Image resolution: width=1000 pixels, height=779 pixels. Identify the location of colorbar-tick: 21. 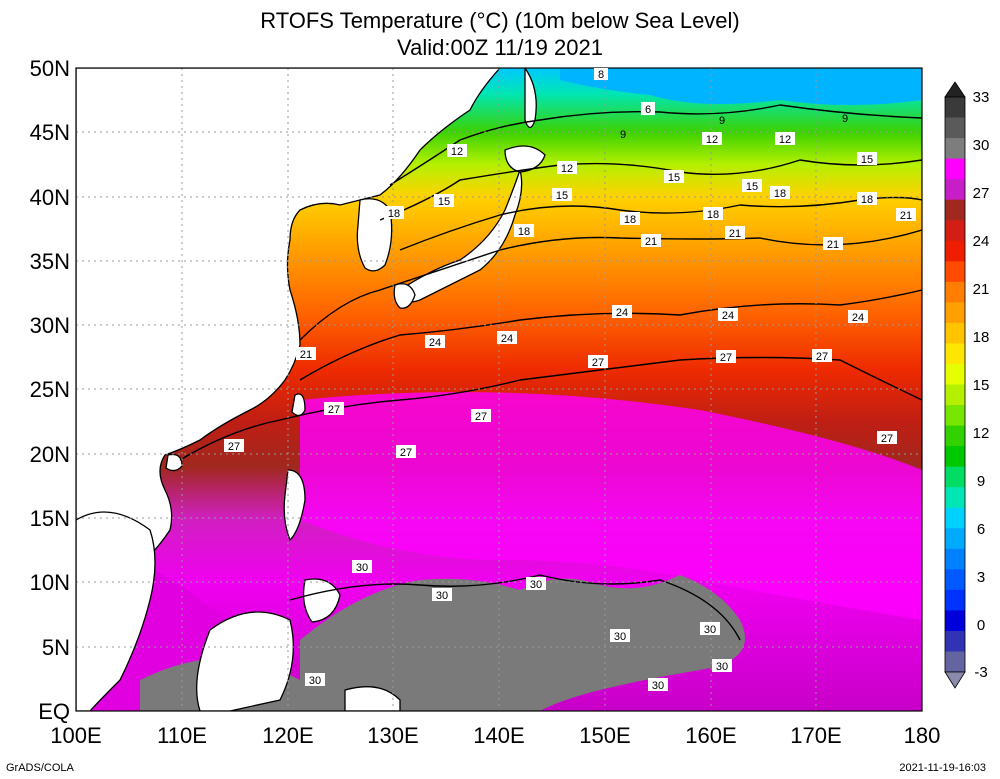
(981, 289).